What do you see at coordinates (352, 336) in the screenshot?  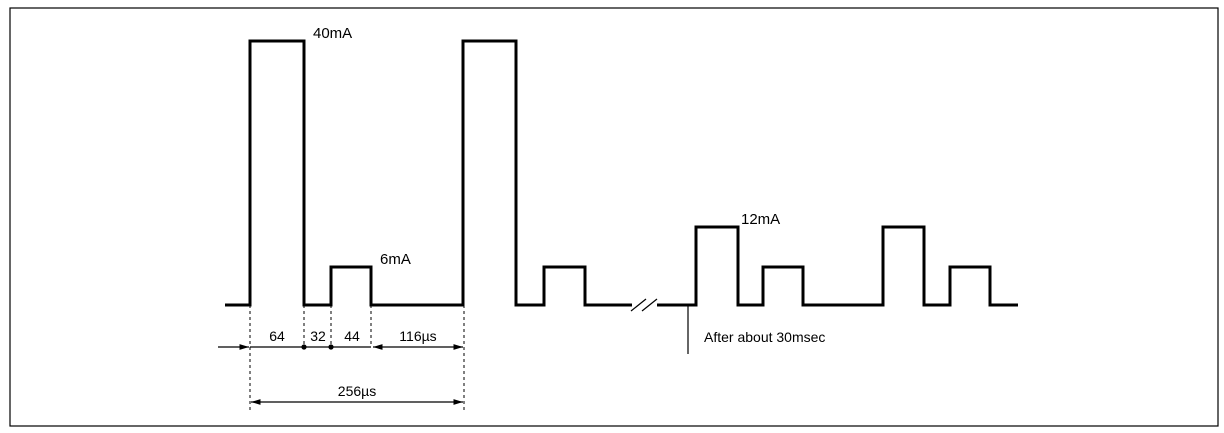 I see `dim-label-44: 44` at bounding box center [352, 336].